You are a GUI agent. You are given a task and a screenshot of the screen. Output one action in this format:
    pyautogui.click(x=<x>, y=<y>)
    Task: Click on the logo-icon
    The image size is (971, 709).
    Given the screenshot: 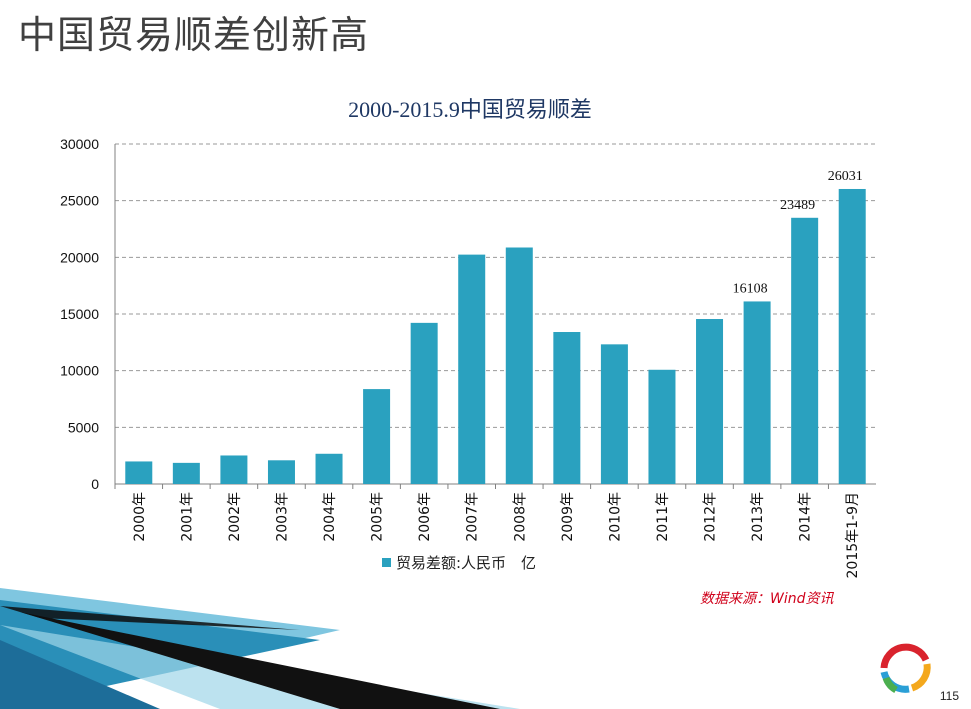 What is the action you would take?
    pyautogui.click(x=905, y=668)
    